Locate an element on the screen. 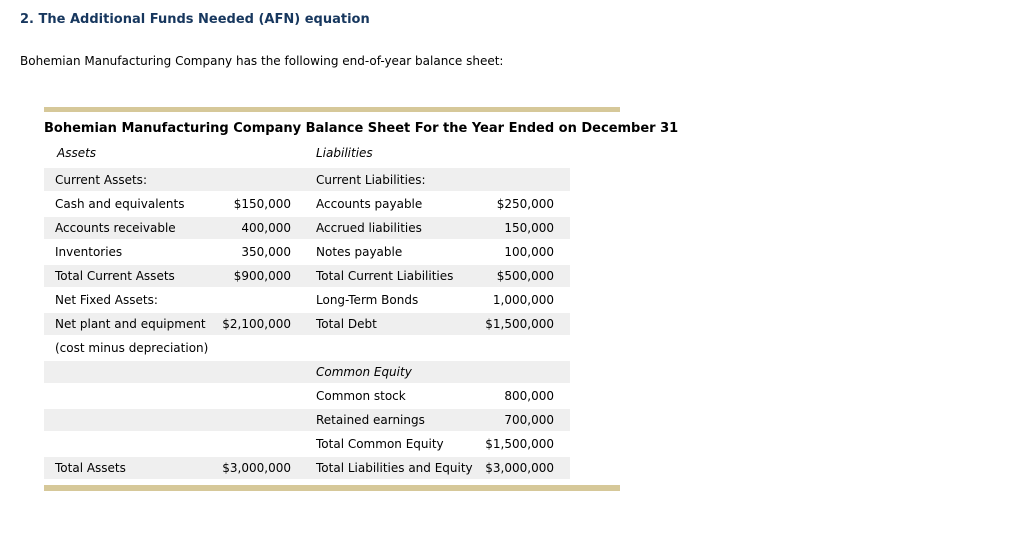 This screenshot has height=537, width=1024. top-rule is located at coordinates (332, 109).